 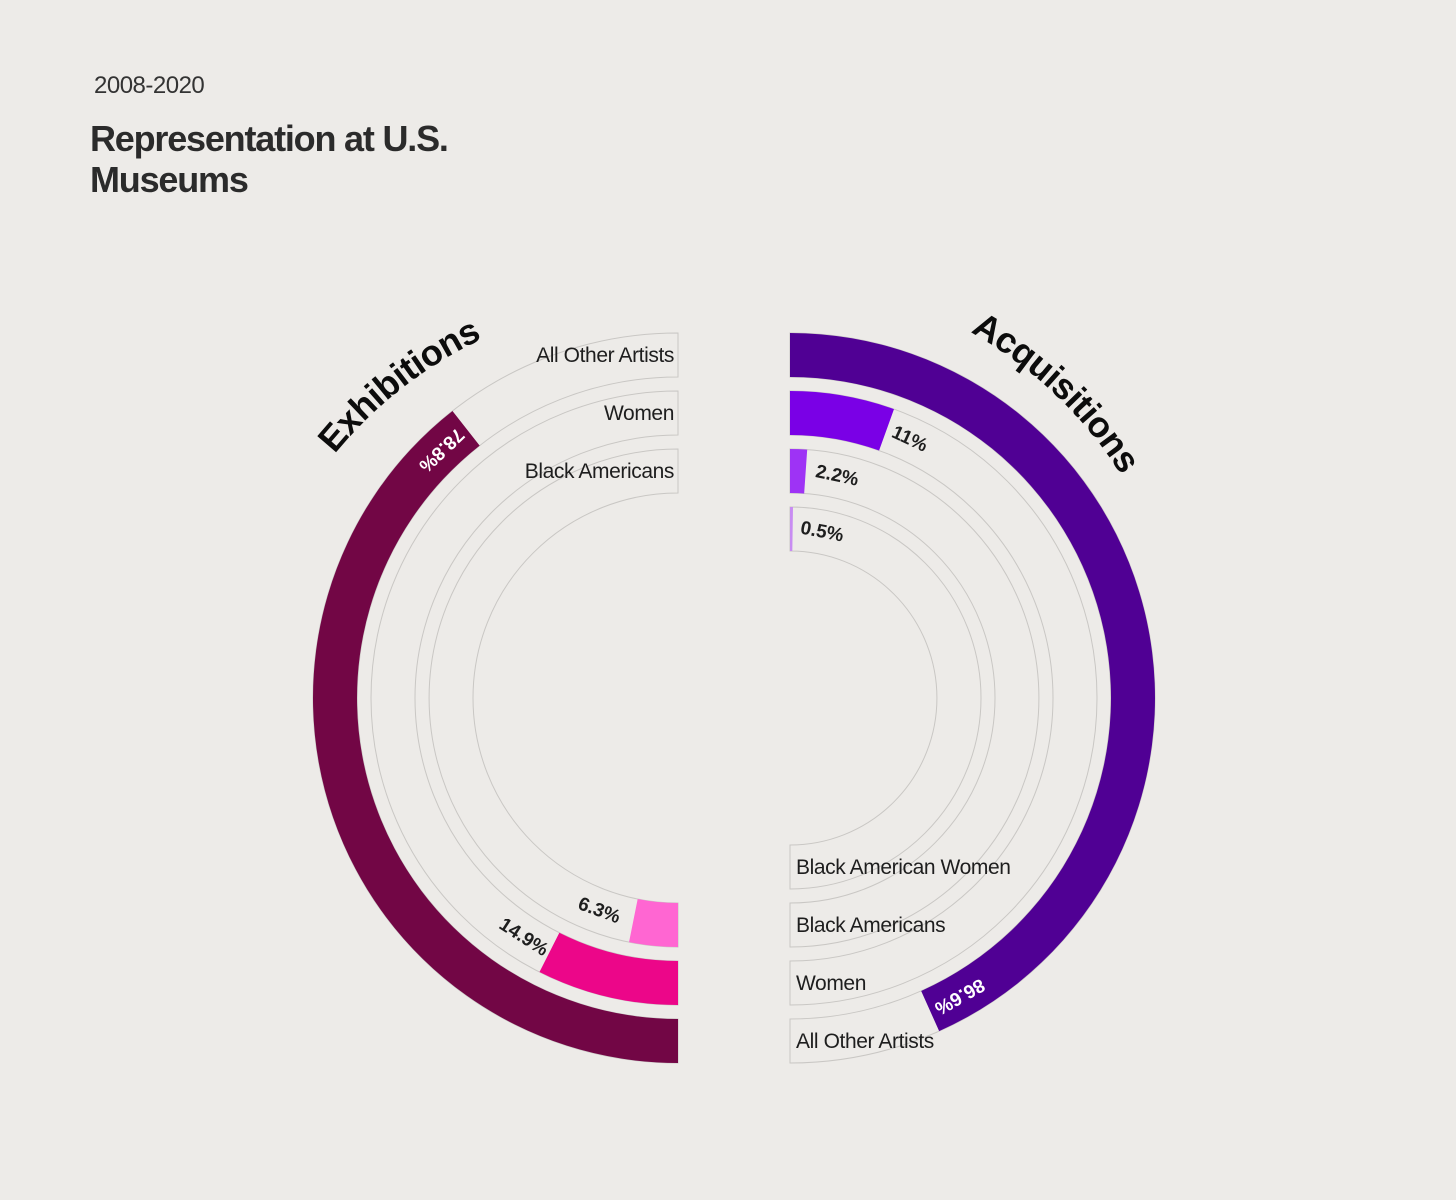 What do you see at coordinates (608, 968) in the screenshot?
I see `exhibitions-bar-women` at bounding box center [608, 968].